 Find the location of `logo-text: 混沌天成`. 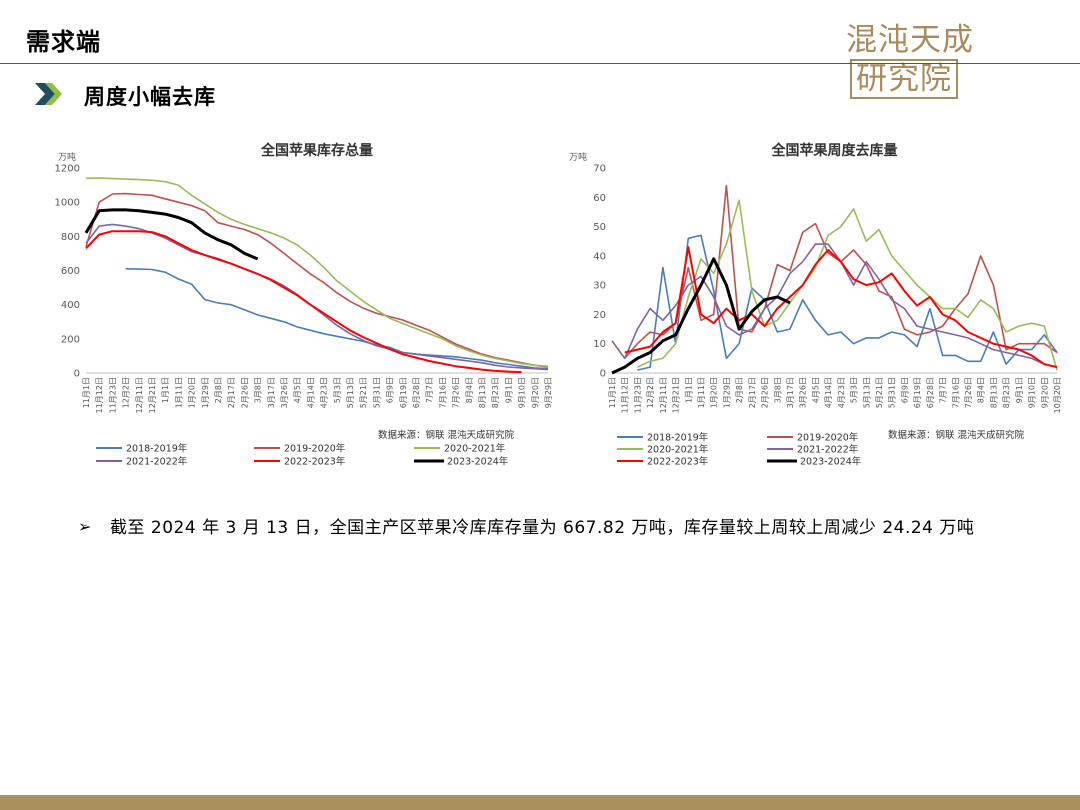

logo-text: 混沌天成 is located at coordinates (910, 40).